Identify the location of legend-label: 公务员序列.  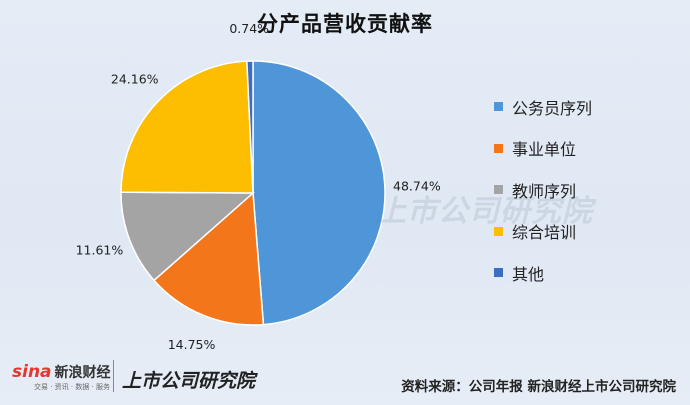
(552, 108).